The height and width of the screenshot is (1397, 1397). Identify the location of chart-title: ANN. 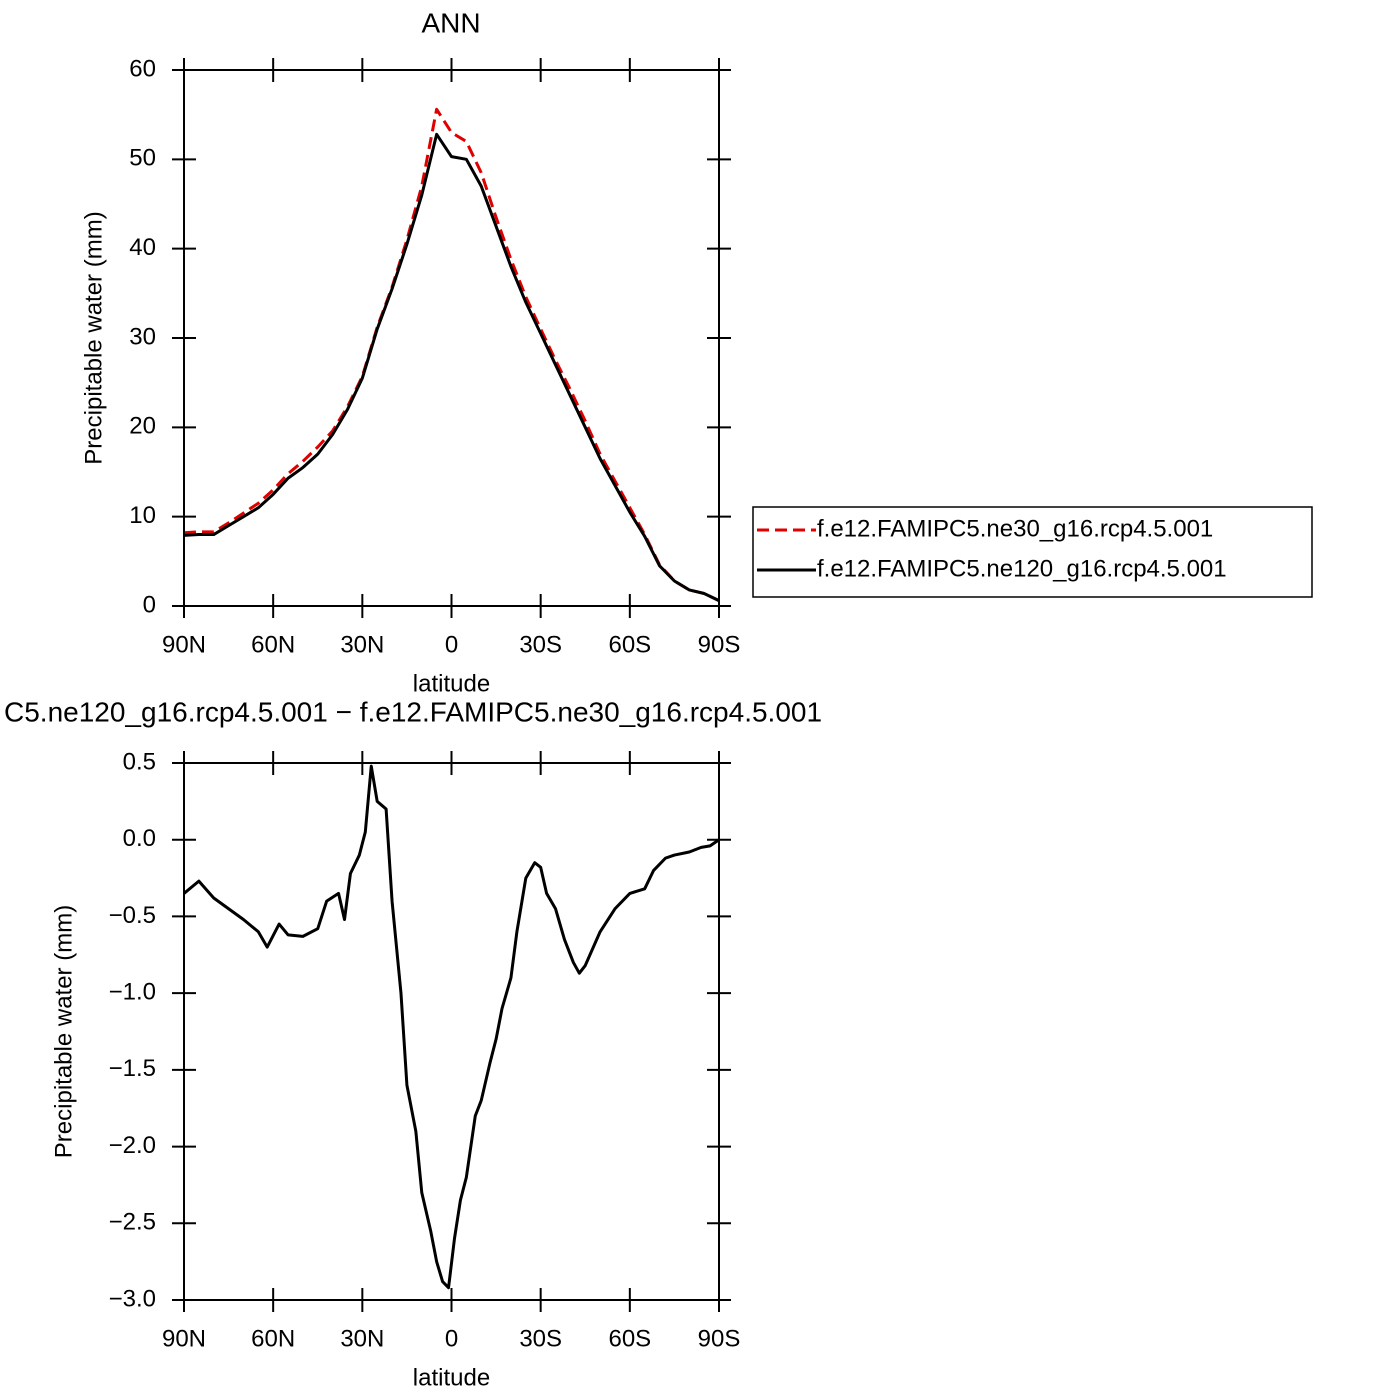
(450, 22).